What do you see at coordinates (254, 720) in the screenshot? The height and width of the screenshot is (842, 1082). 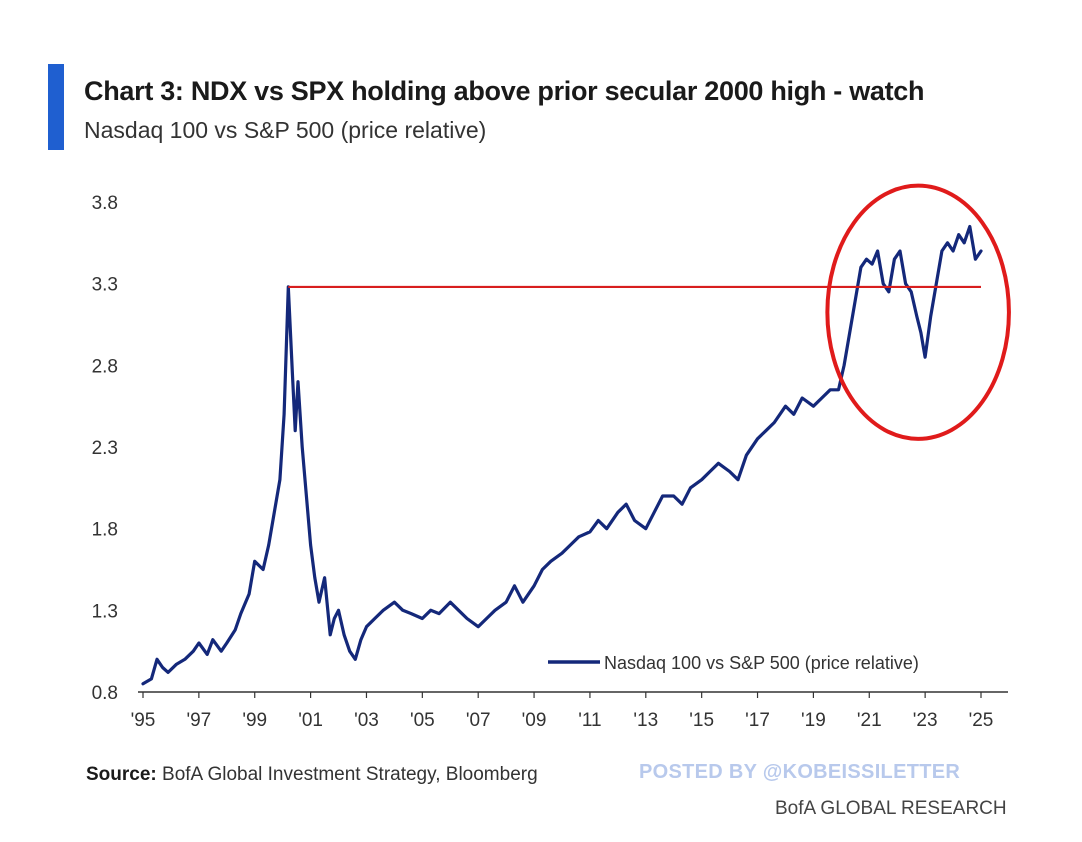 I see `x-tick-label: '99` at bounding box center [254, 720].